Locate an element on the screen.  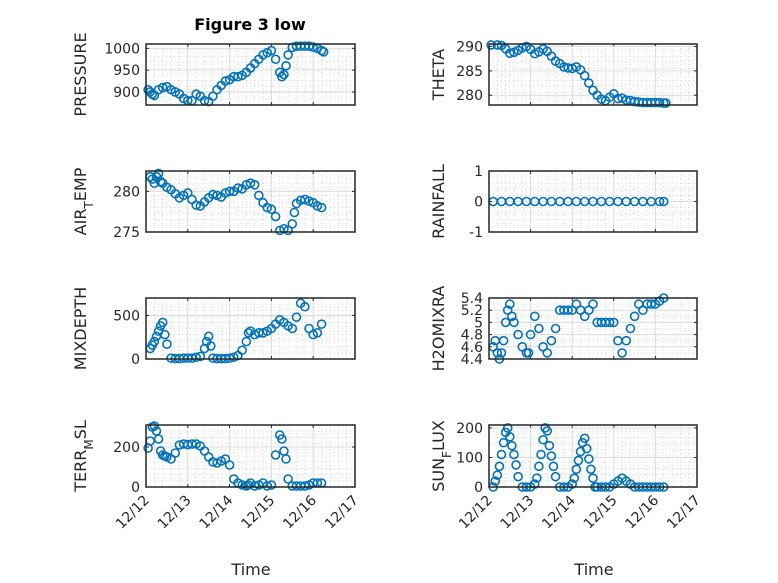
y-tick-label: 200 is located at coordinates (126, 448).